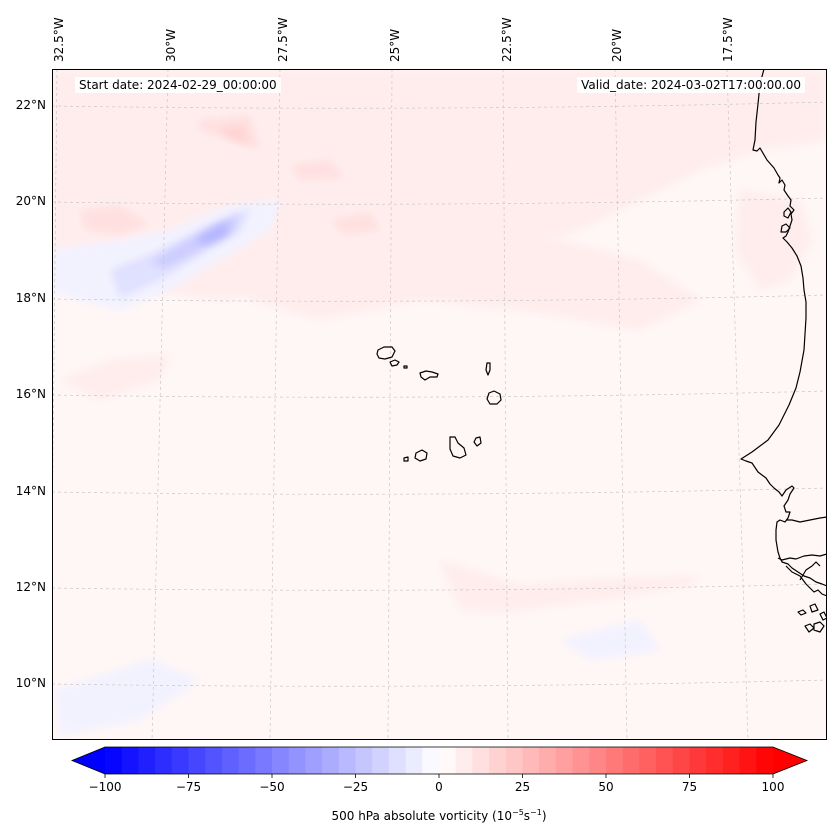 This screenshot has height=839, width=837. Describe the element at coordinates (395, 45) in the screenshot. I see `lon-label-25w: 25°W` at that location.